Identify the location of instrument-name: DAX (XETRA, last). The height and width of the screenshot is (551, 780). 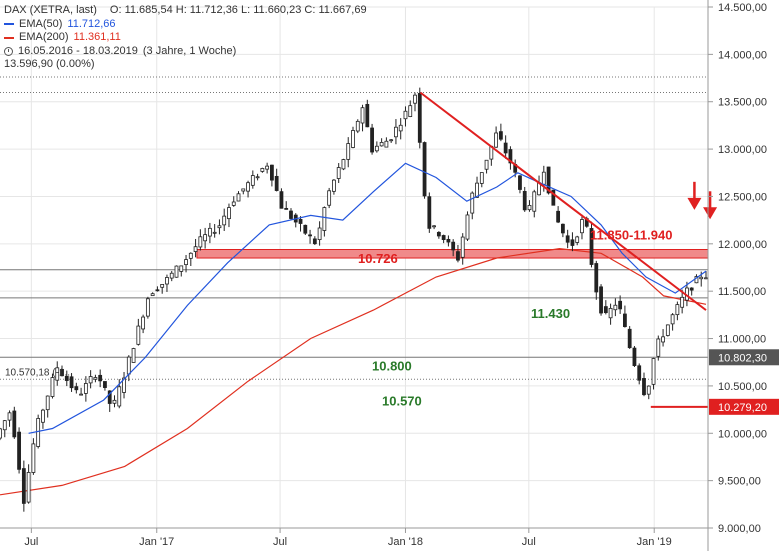
(50, 10).